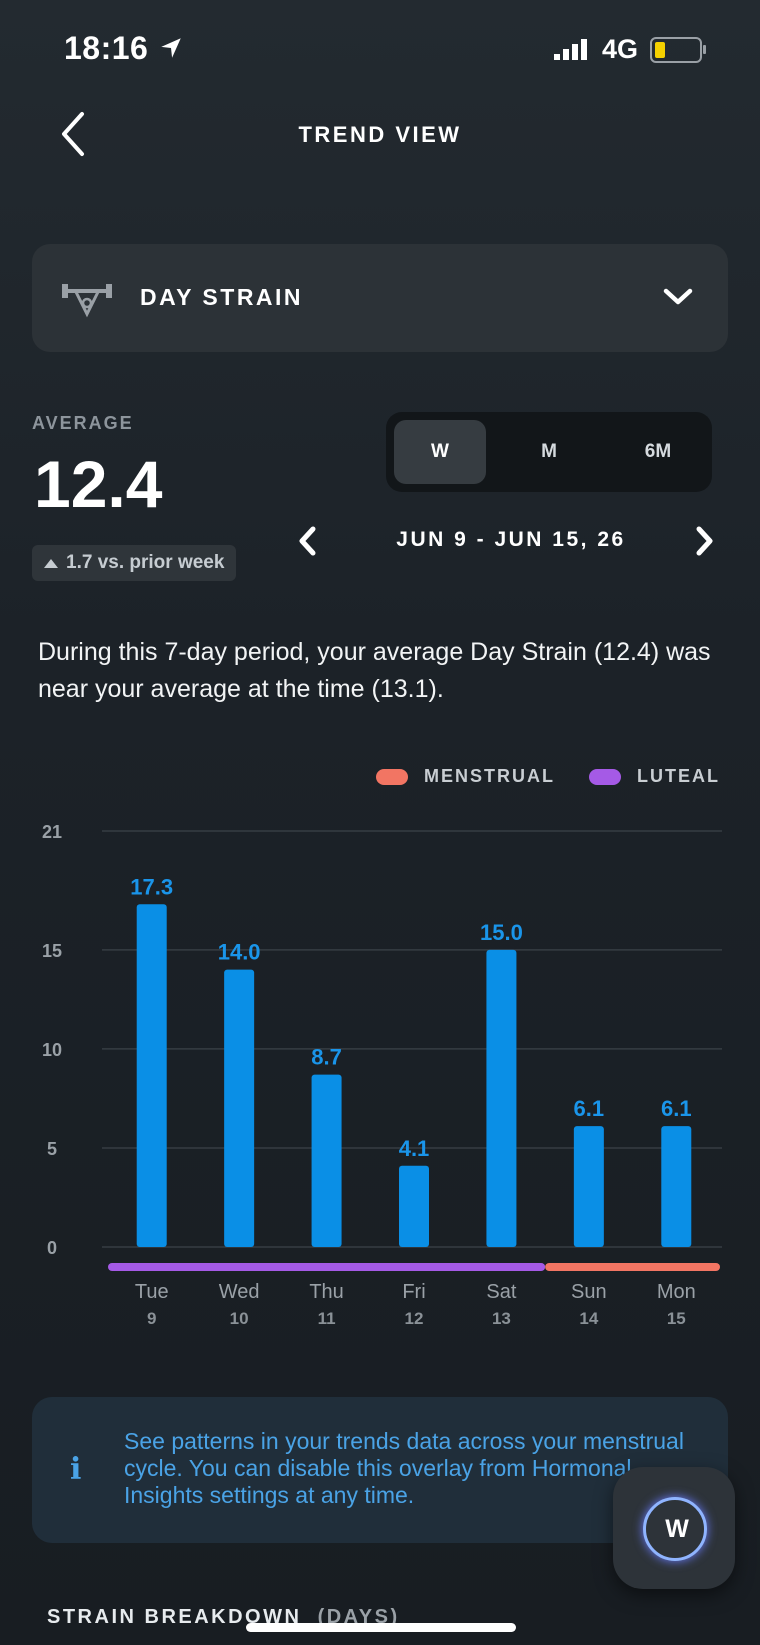  What do you see at coordinates (239, 1318) in the screenshot?
I see `x-tick-date: 10` at bounding box center [239, 1318].